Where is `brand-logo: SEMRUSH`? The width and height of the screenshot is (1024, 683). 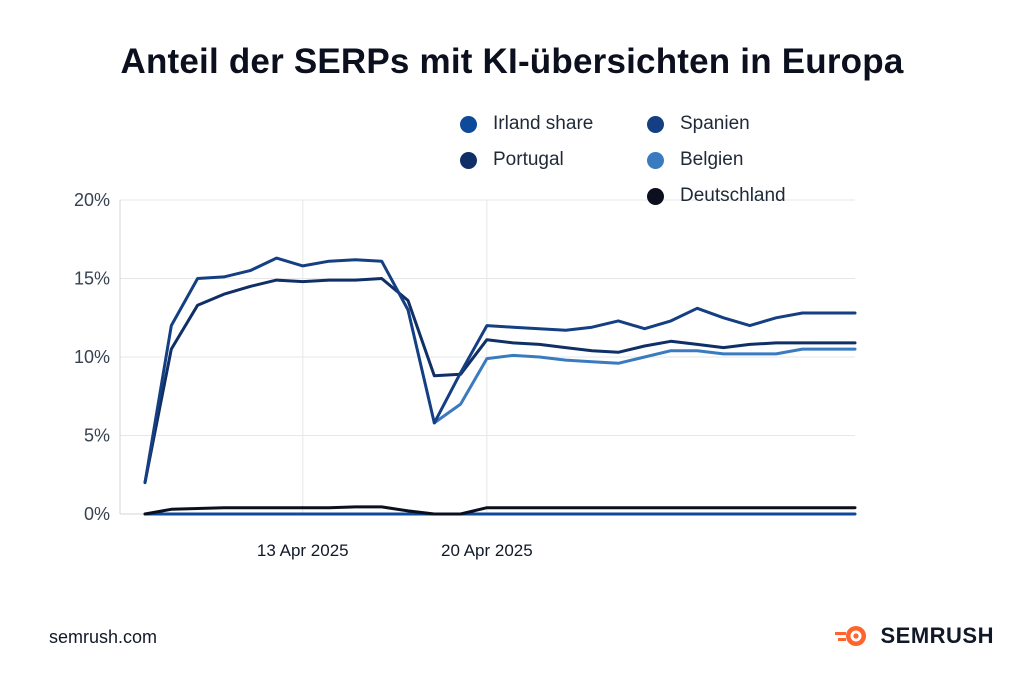
brand-logo: SEMRUSH is located at coordinates (914, 636).